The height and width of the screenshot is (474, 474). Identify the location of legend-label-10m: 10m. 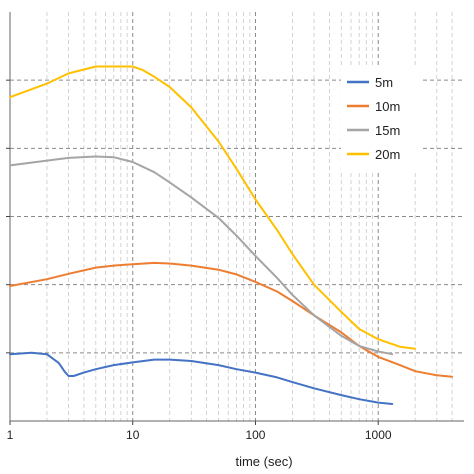
(387, 106).